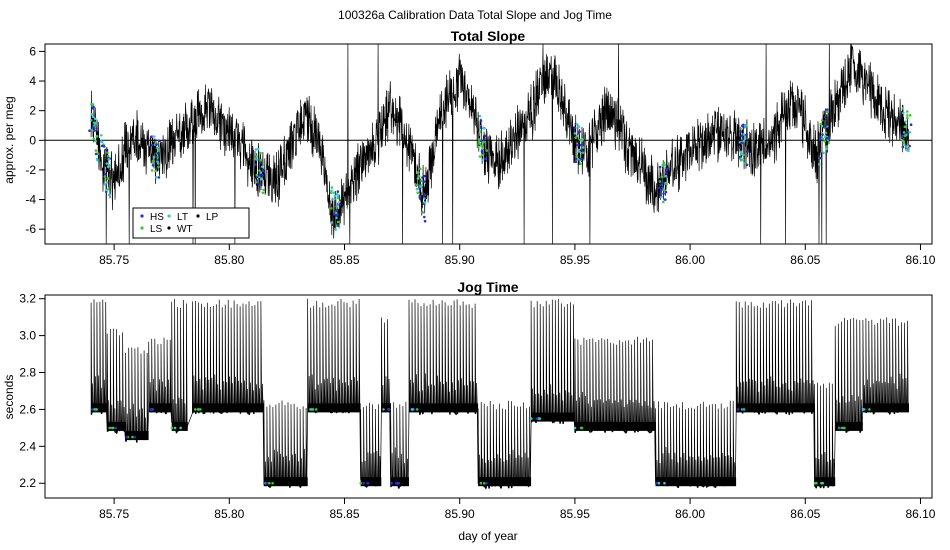 This screenshot has height=550, width=950. Describe the element at coordinates (32, 140) in the screenshot. I see `y-tick-label: 0` at that location.